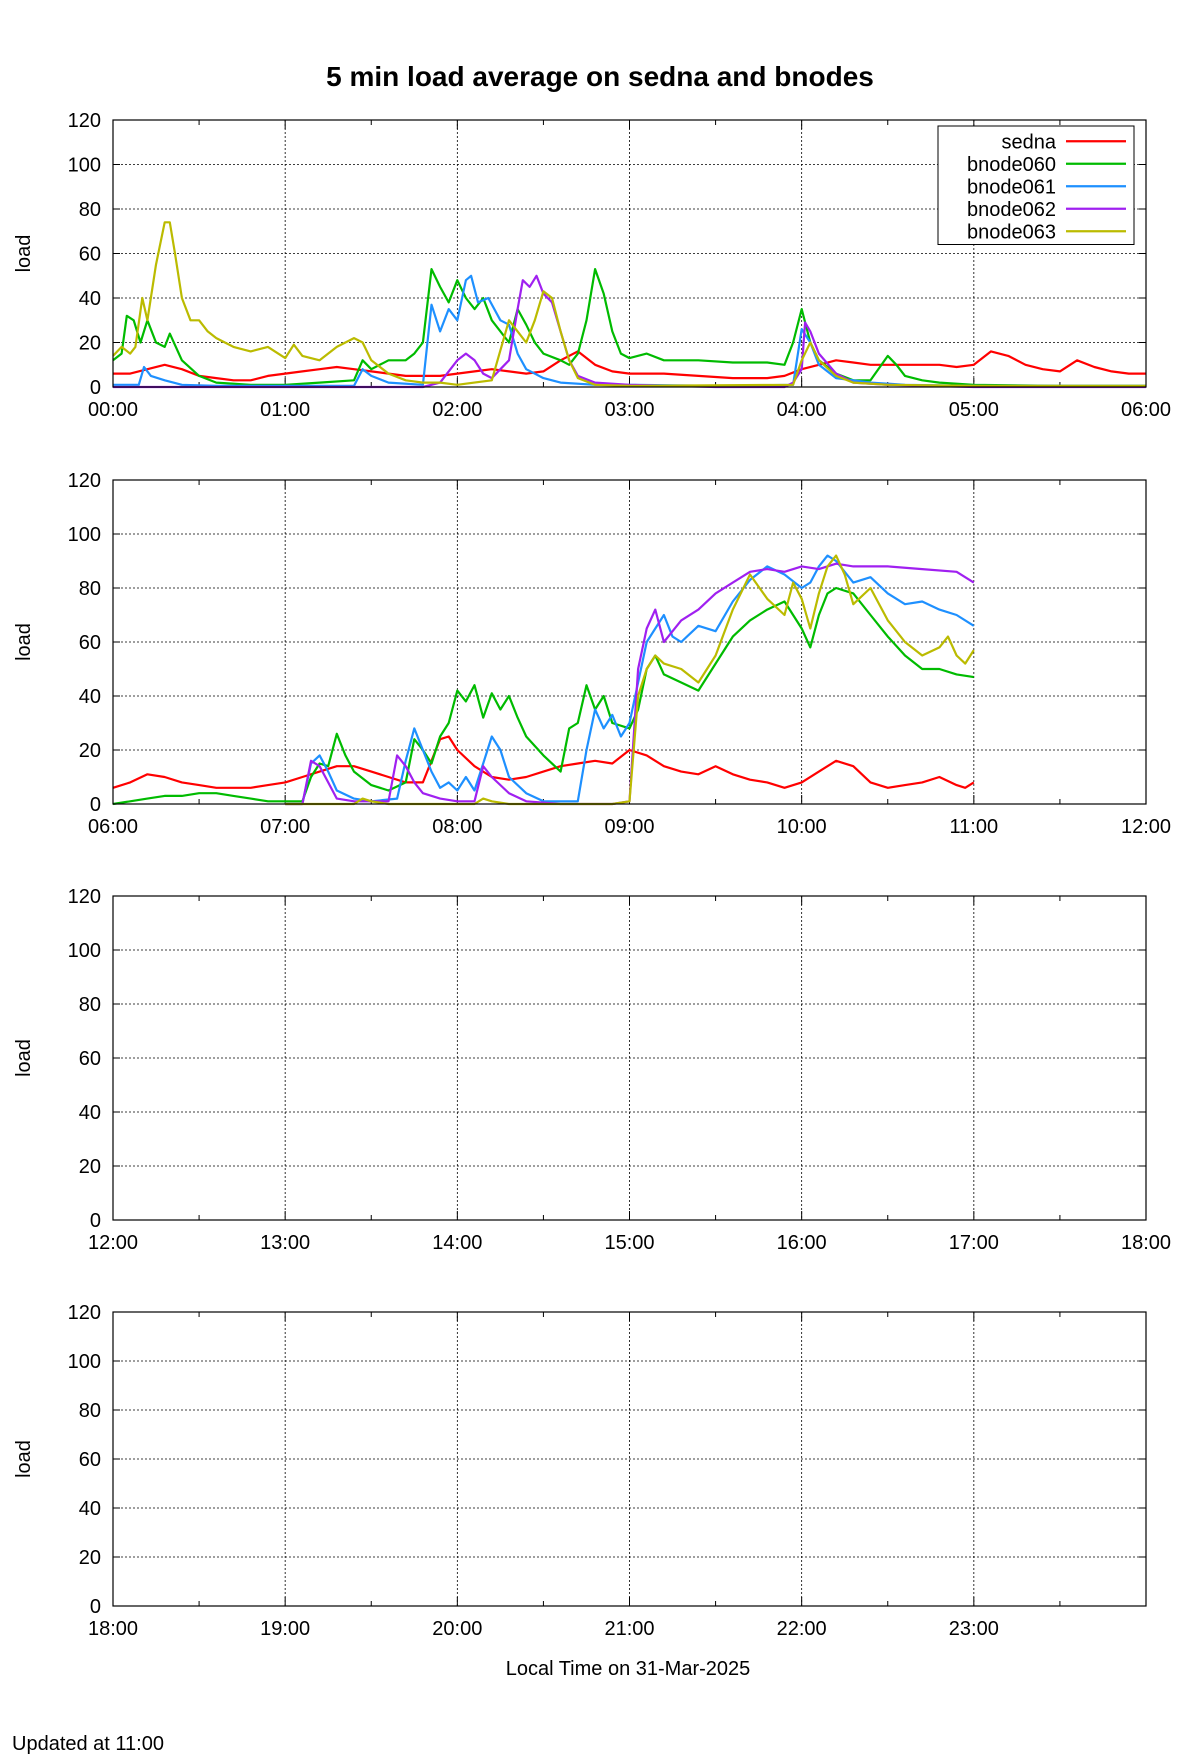 Image resolution: width=1200 pixels, height=1763 pixels. What do you see at coordinates (457, 410) in the screenshot?
I see `x-tick-label: 02:00` at bounding box center [457, 410].